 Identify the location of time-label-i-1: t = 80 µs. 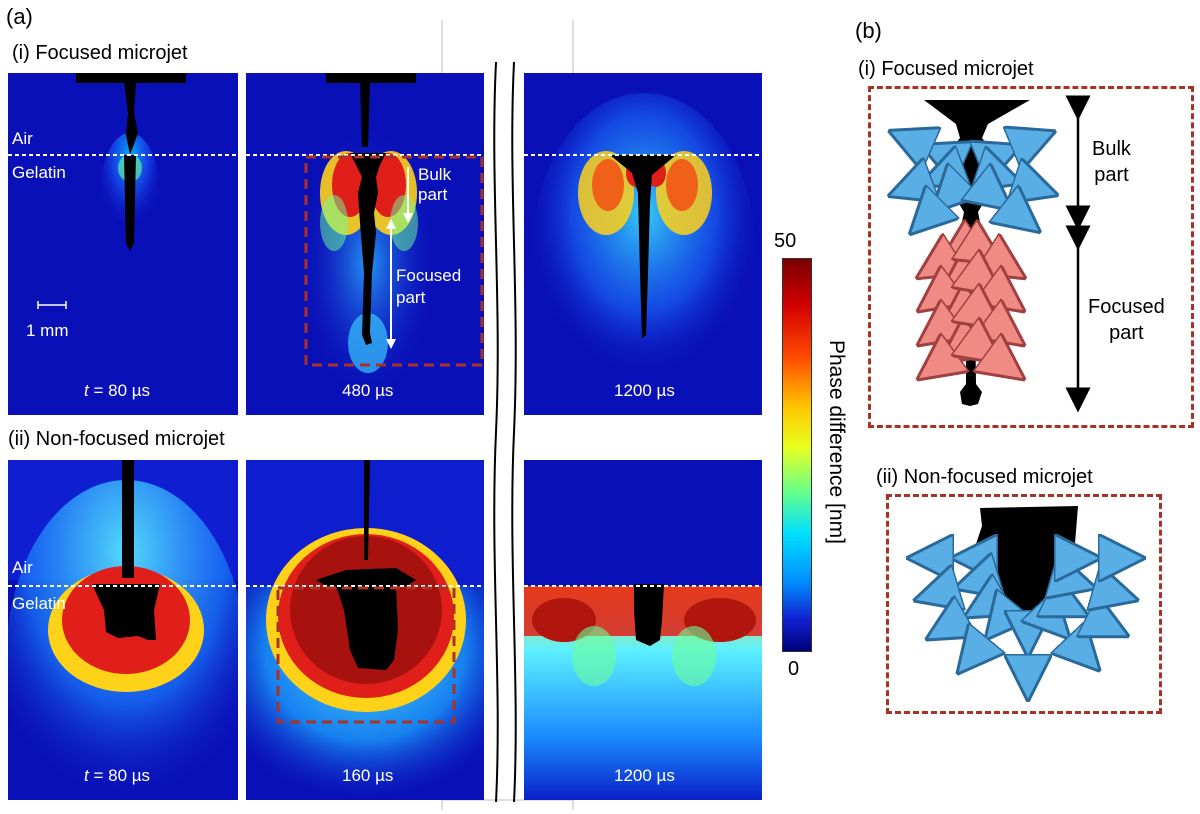
(117, 391).